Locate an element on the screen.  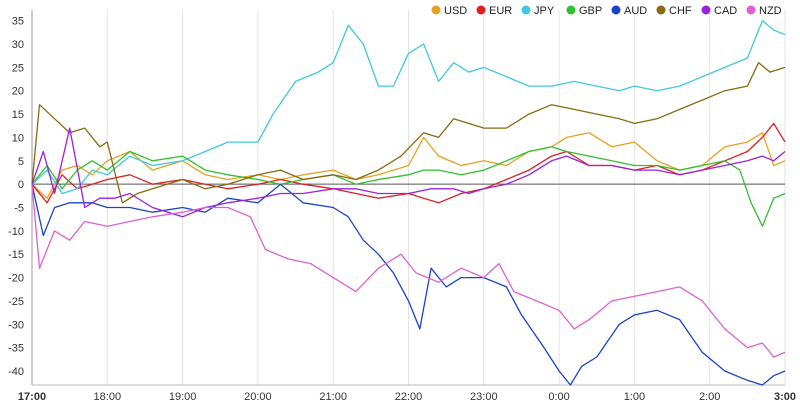
legend-label-eur: EUR is located at coordinates (500, 11).